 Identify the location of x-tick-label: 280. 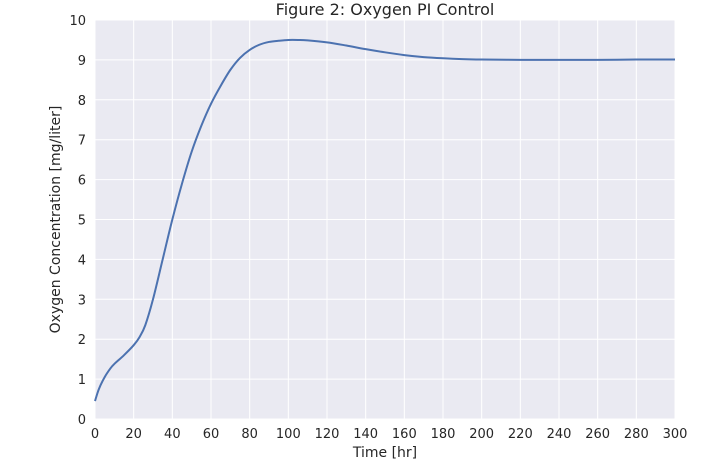
(636, 434).